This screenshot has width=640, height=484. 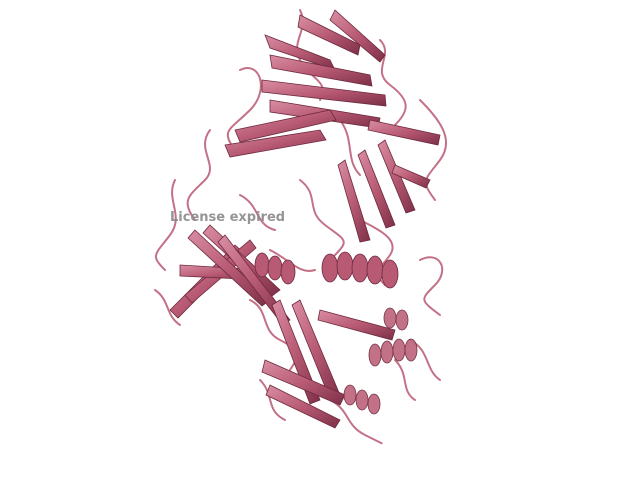 What do you see at coordinates (389, 181) in the screenshot?
I see `right-beta-sheet` at bounding box center [389, 181].